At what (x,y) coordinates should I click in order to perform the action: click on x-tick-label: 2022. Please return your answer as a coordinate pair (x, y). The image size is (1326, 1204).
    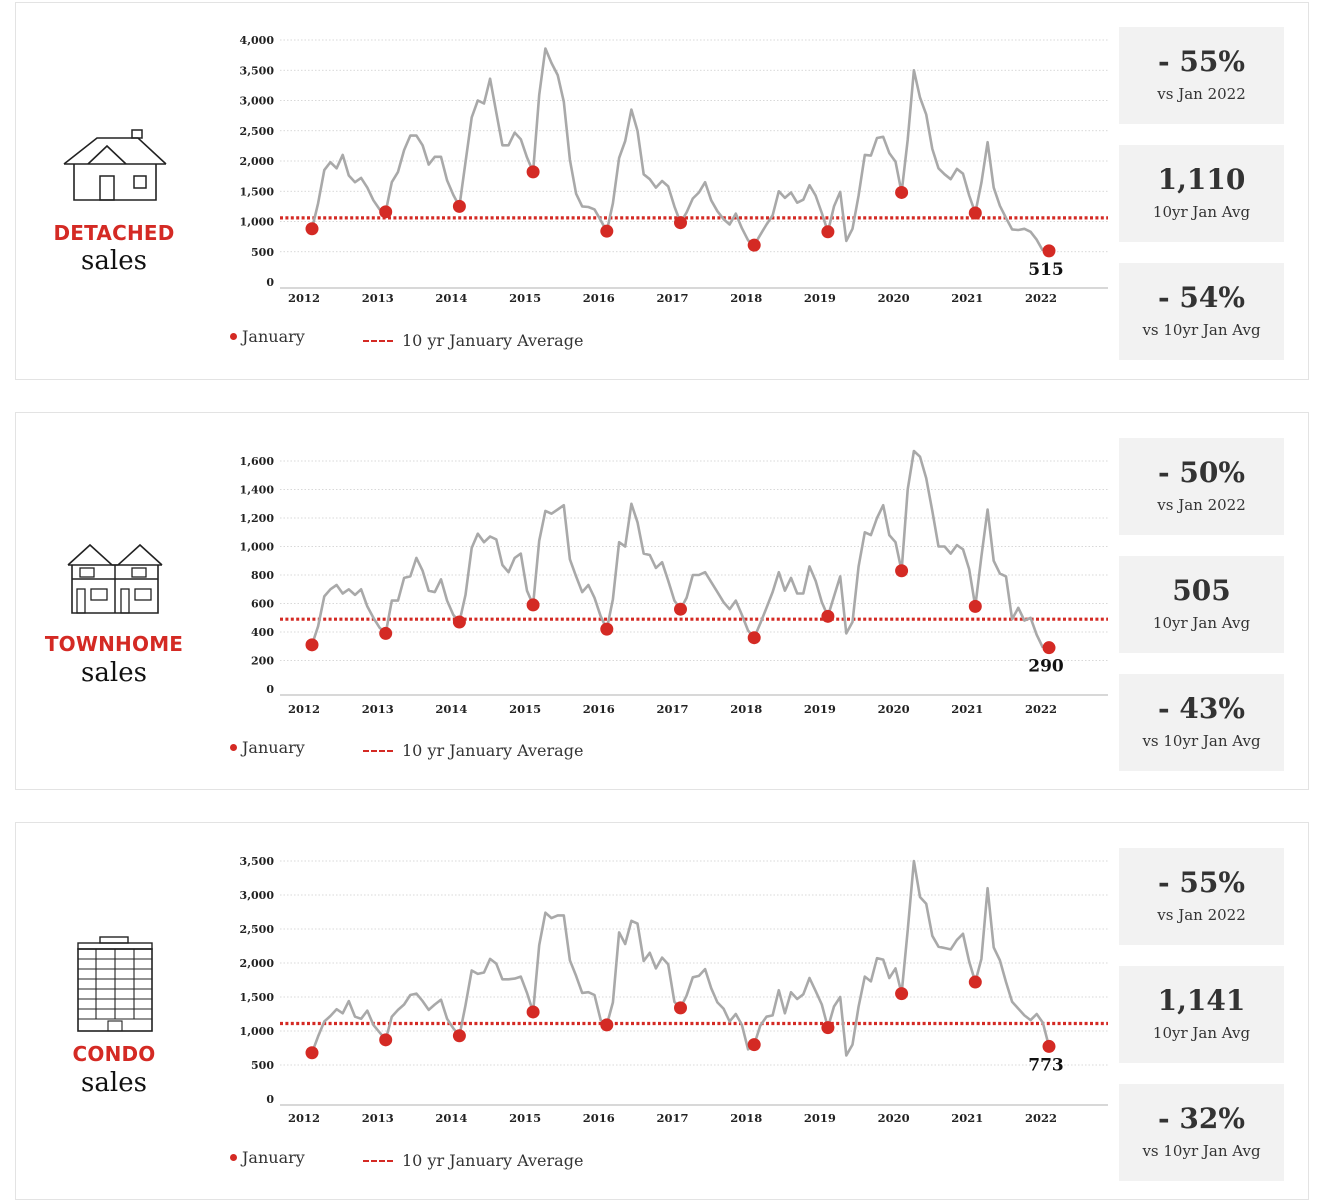
    Looking at the image, I should click on (1041, 1118).